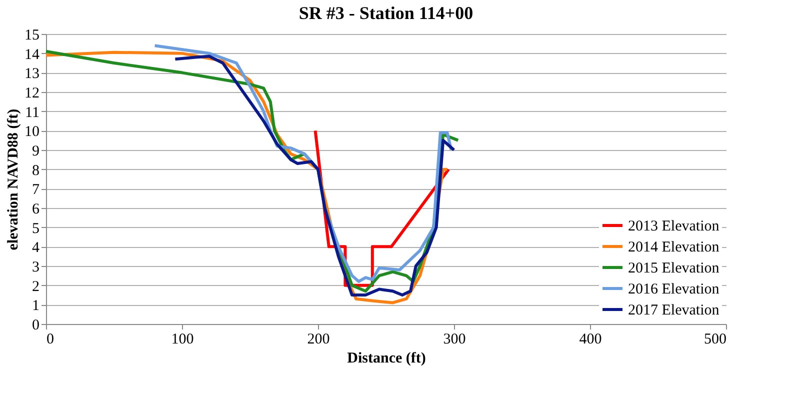  I want to click on x-tick-label: 300, so click(454, 340).